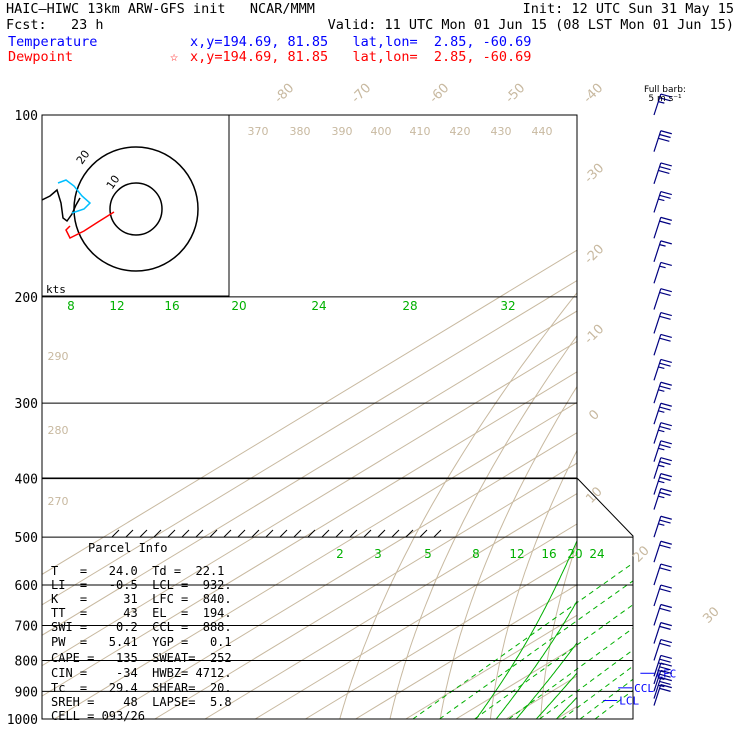  What do you see at coordinates (501, 131) in the screenshot?
I see `theta-label: 430` at bounding box center [501, 131].